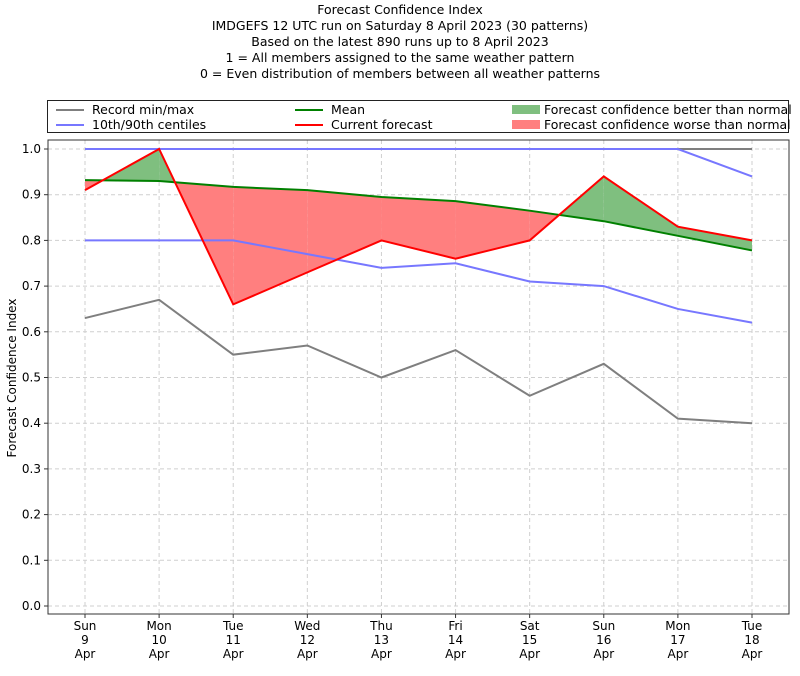 The width and height of the screenshot is (800, 676). I want to click on x-tick-label: 16, so click(603, 640).